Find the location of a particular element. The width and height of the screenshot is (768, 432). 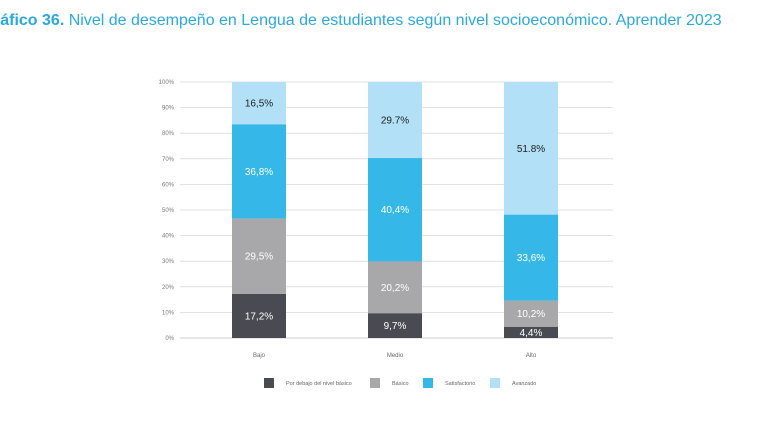

data-label: 16,5% is located at coordinates (259, 104).